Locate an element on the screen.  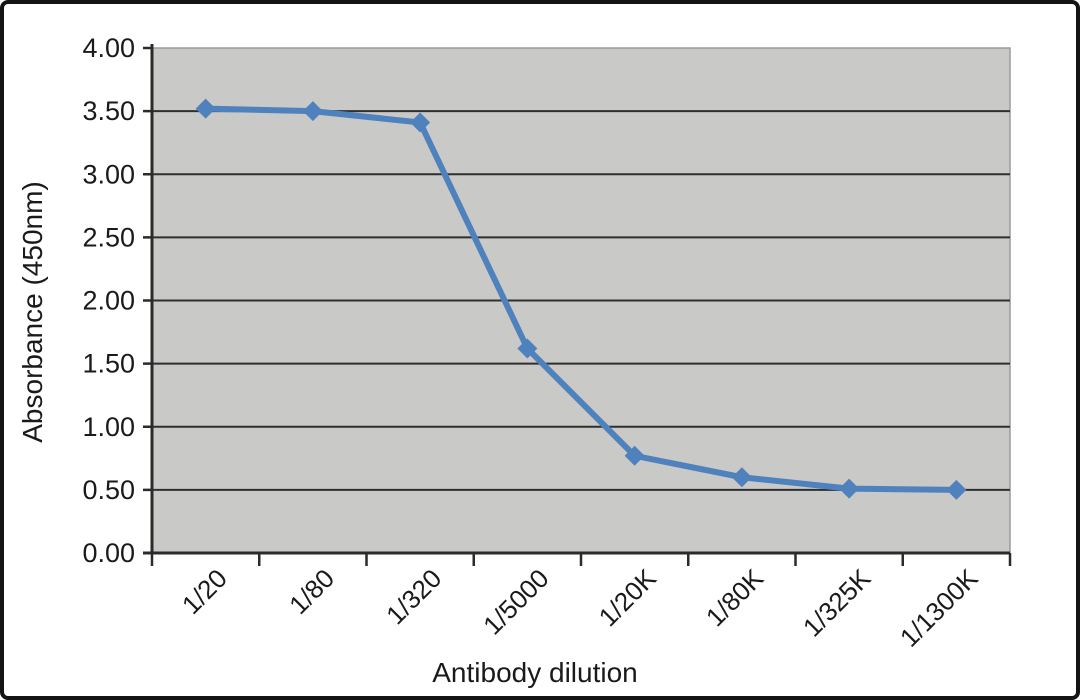
y-tick-label: 3.00 is located at coordinates (108, 174).